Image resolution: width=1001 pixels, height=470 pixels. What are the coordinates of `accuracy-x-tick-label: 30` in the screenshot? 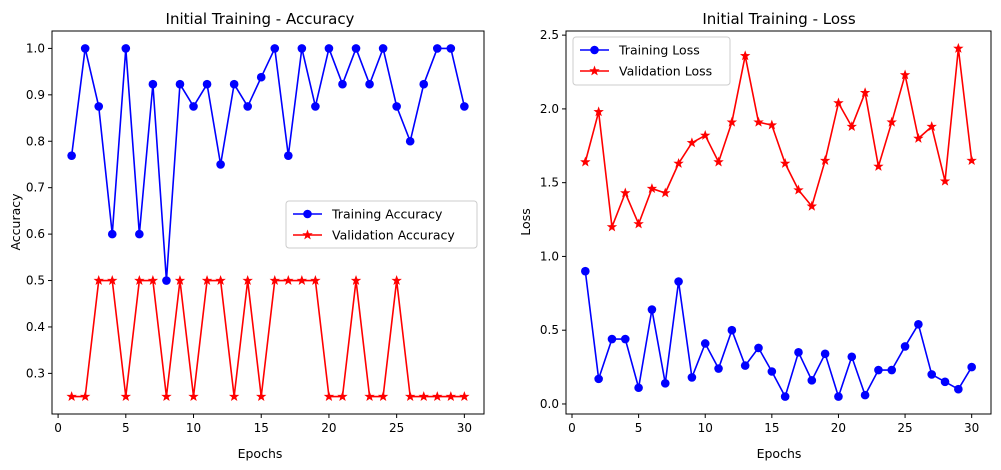 It's located at (464, 428).